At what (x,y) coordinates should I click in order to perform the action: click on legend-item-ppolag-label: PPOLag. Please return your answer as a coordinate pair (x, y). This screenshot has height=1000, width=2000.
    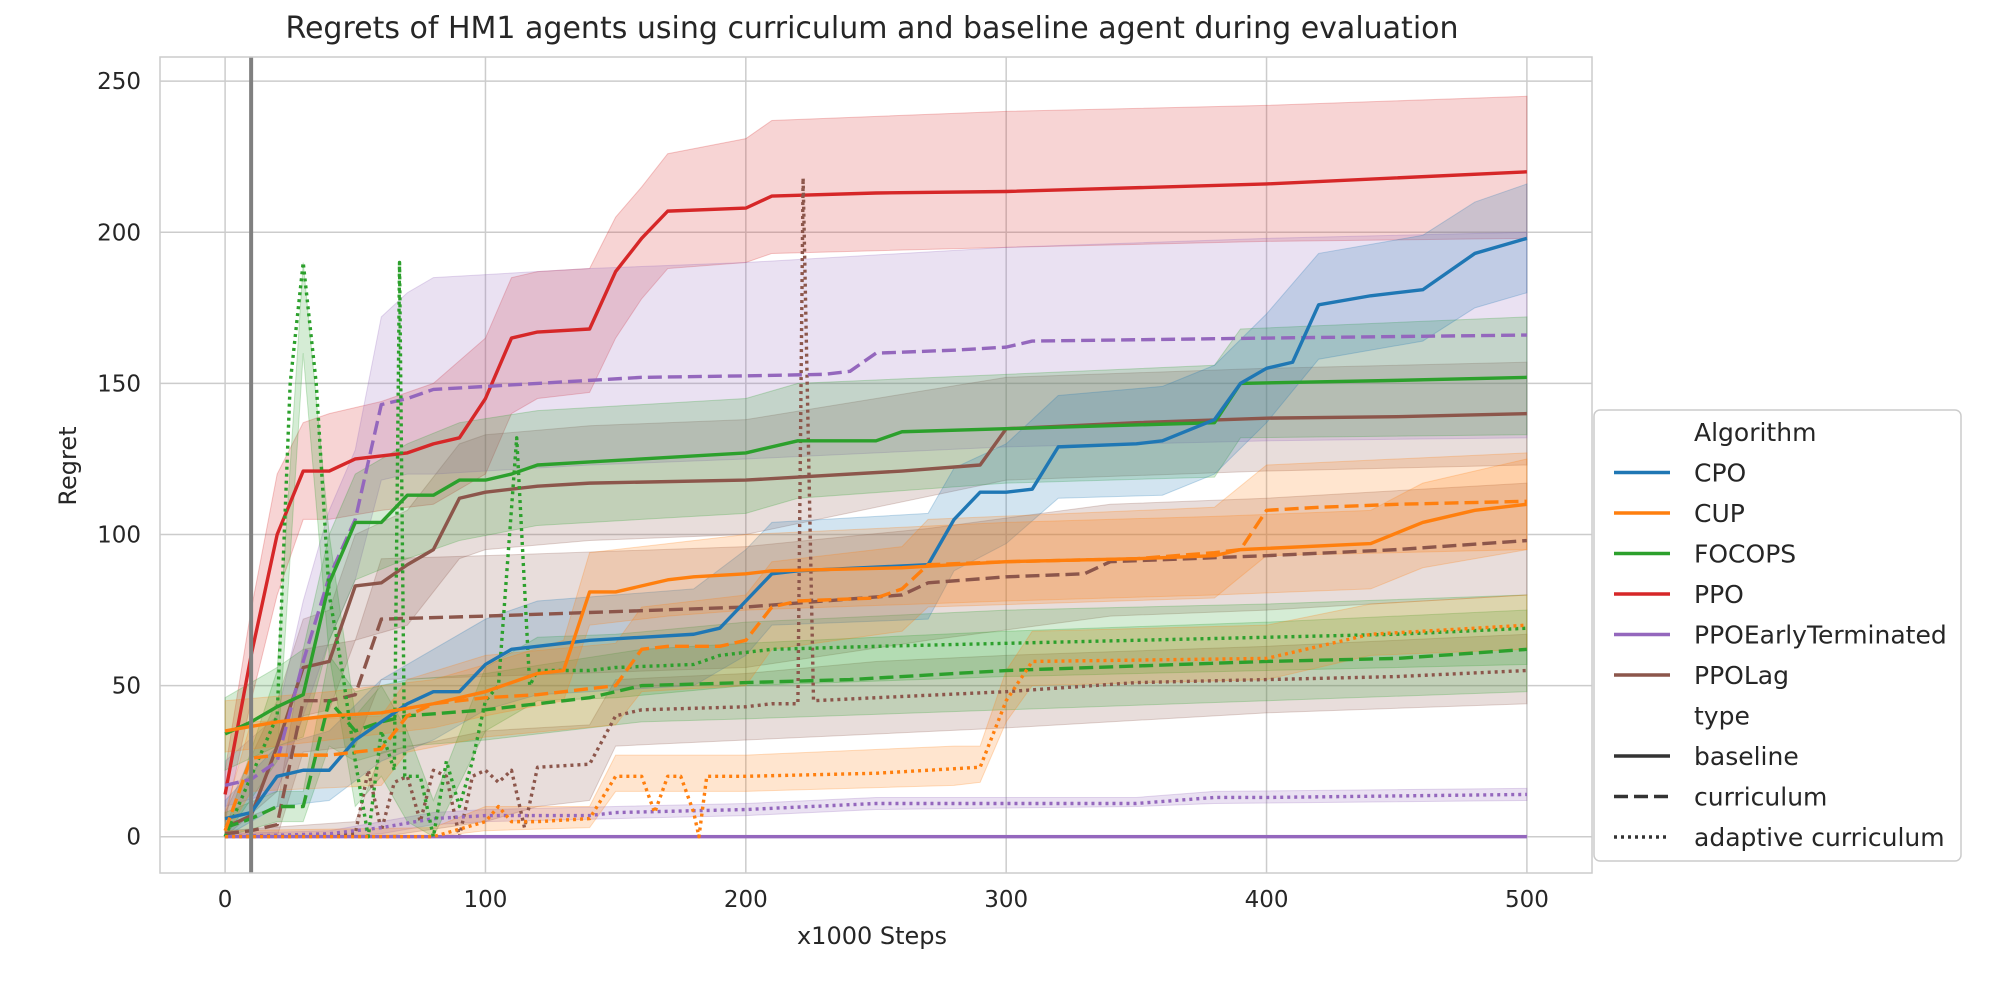
    Looking at the image, I should click on (1741, 675).